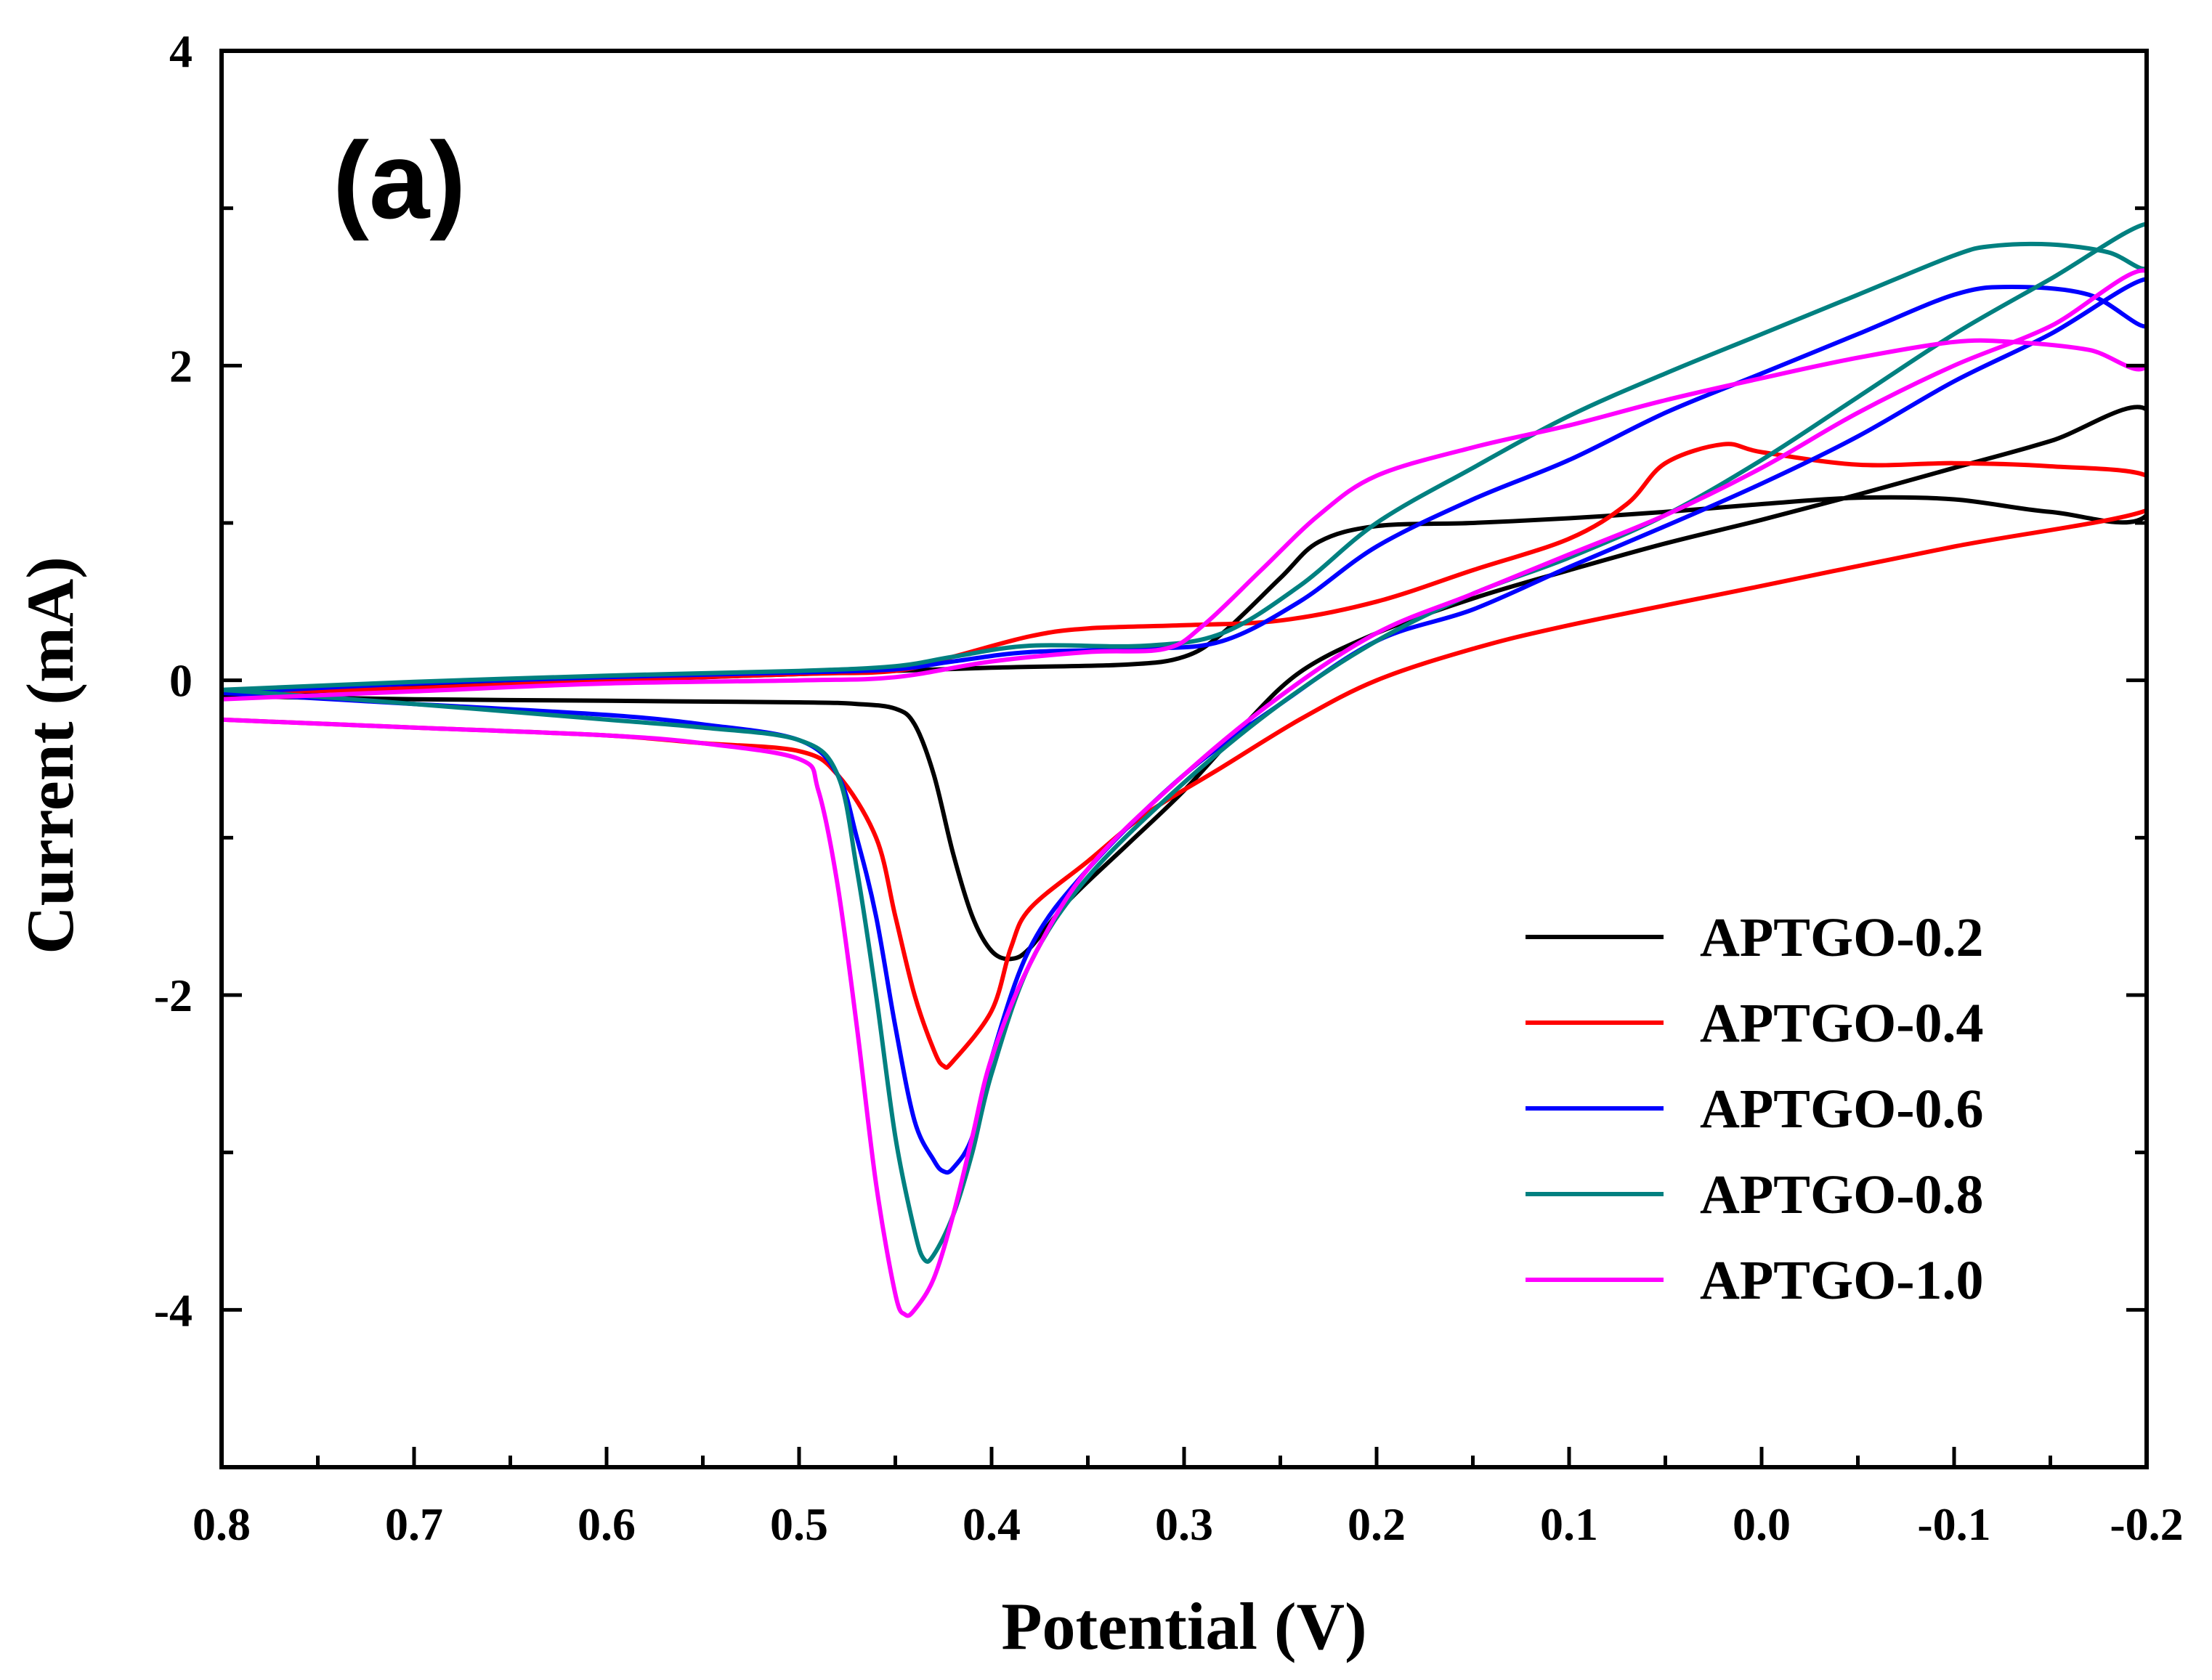 The height and width of the screenshot is (1680, 2212). Describe the element at coordinates (1953, 1524) in the screenshot. I see `x-tick-label: -0.1` at that location.